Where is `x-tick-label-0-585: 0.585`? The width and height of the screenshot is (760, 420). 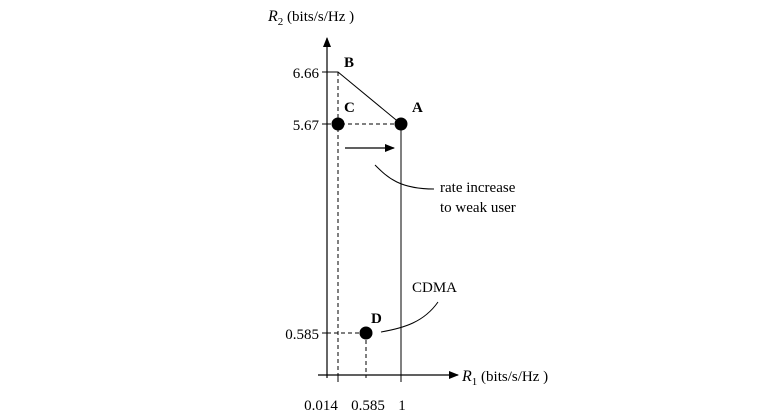 x-tick-label-0-585: 0.585 is located at coordinates (368, 406).